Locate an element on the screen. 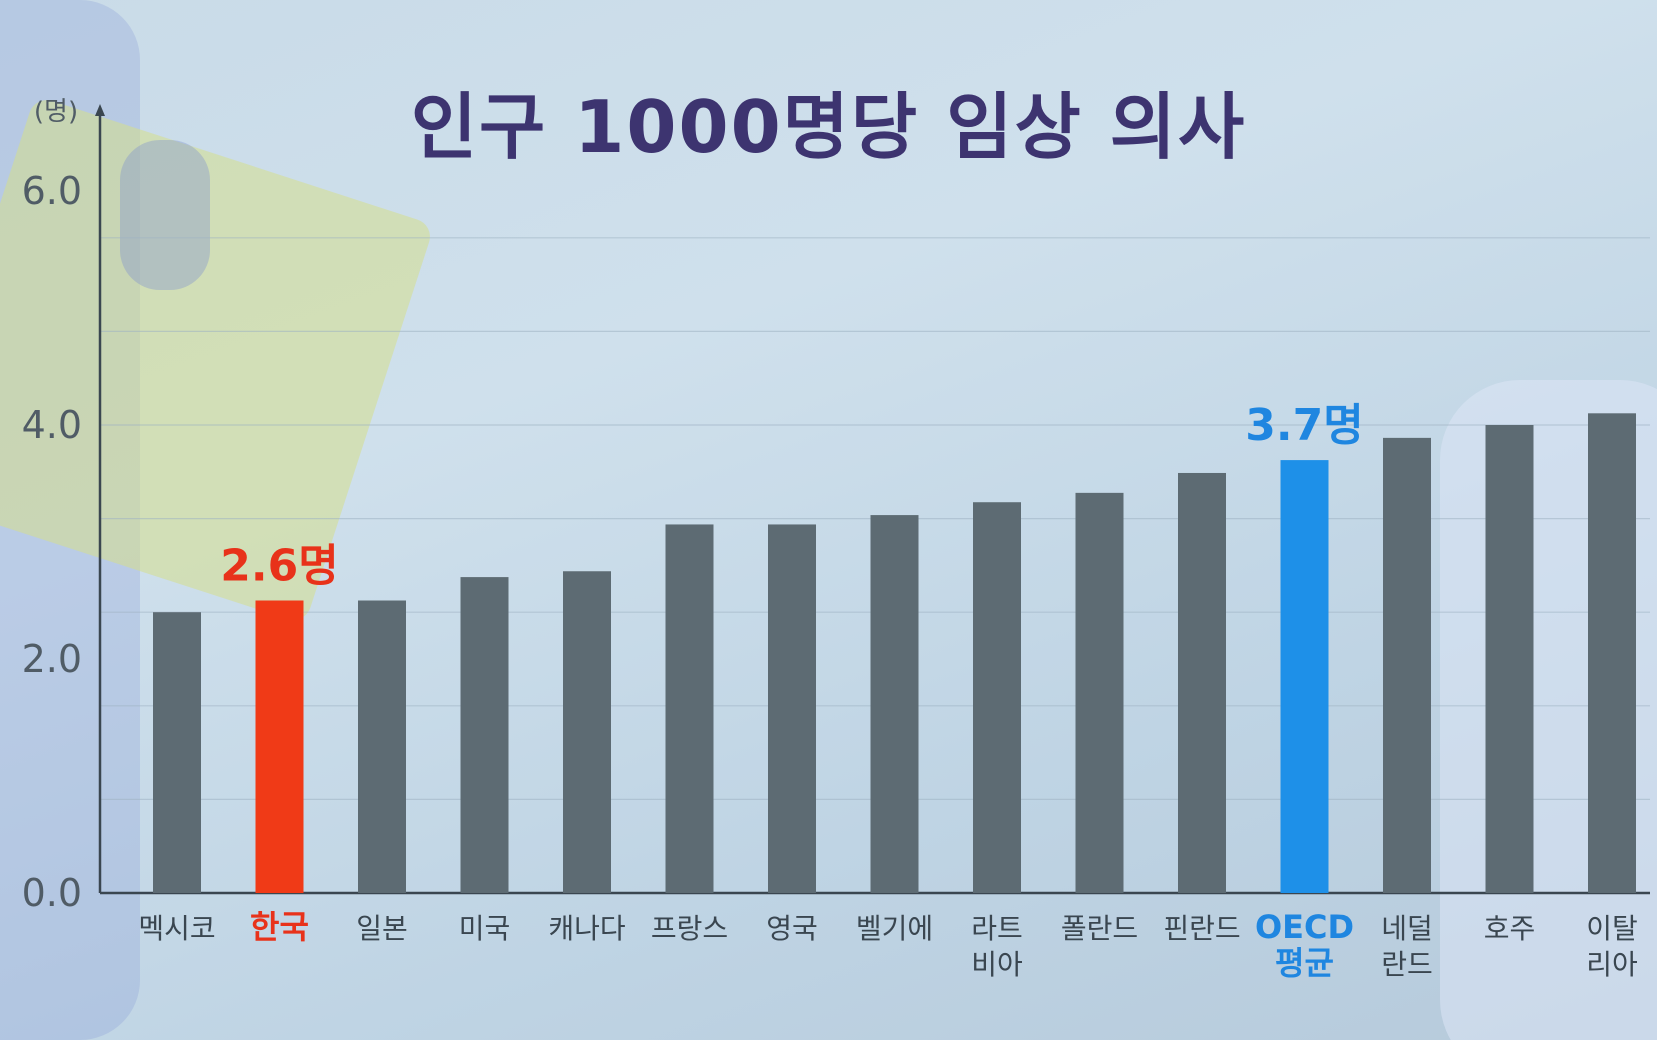 The image size is (1657, 1040). category-label: 리아 is located at coordinates (1612, 964).